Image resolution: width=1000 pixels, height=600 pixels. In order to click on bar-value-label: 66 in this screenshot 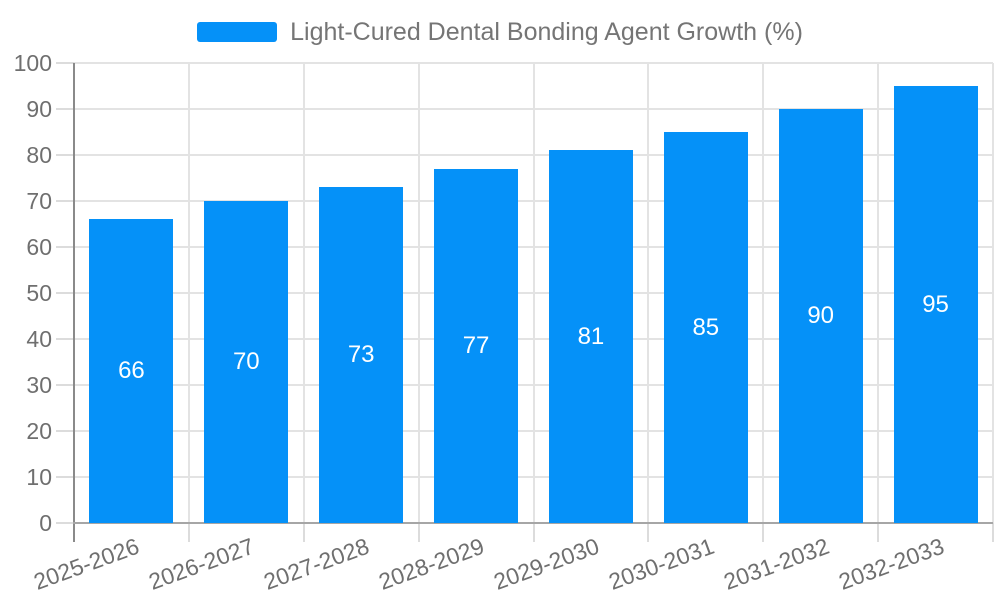, I will do `click(131, 371)`.